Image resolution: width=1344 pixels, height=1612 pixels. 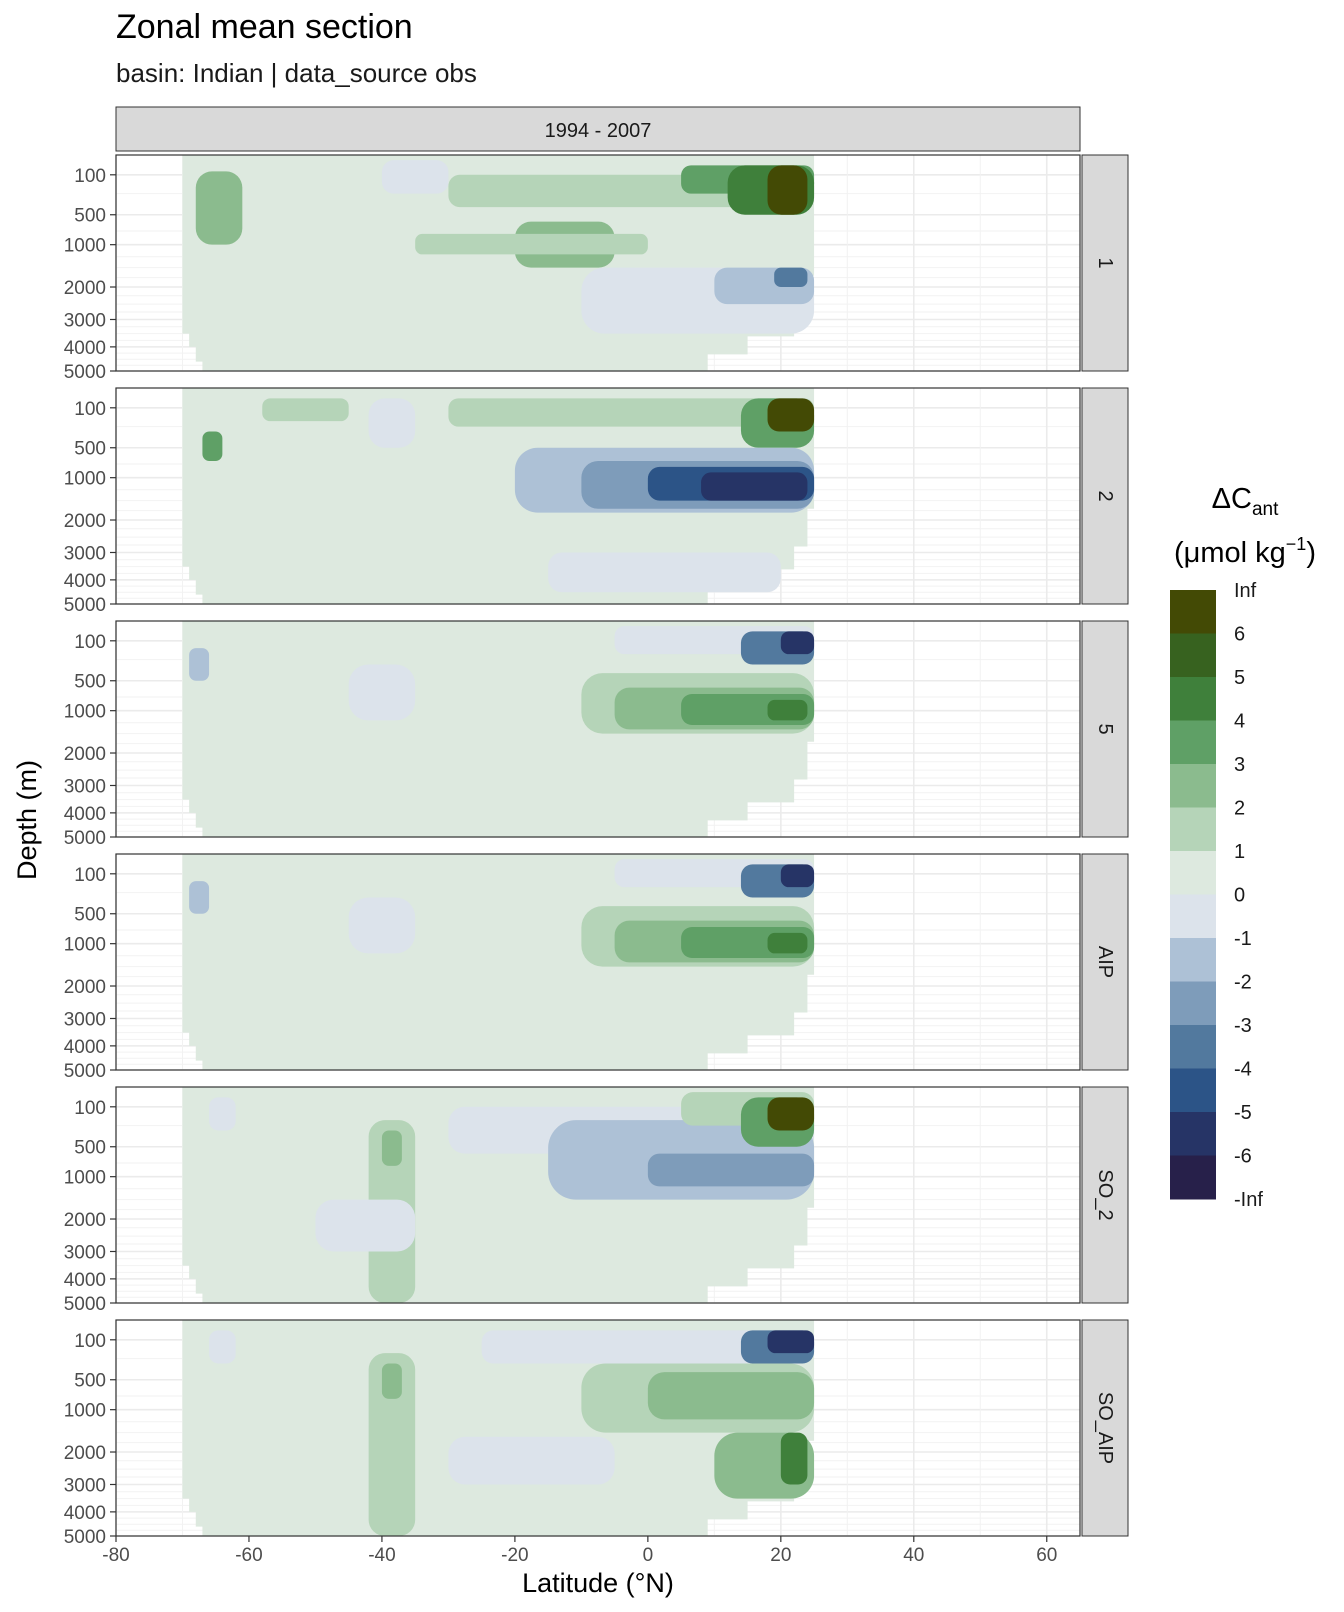 I want to click on row-facet-label: 2, so click(x=1105, y=495).